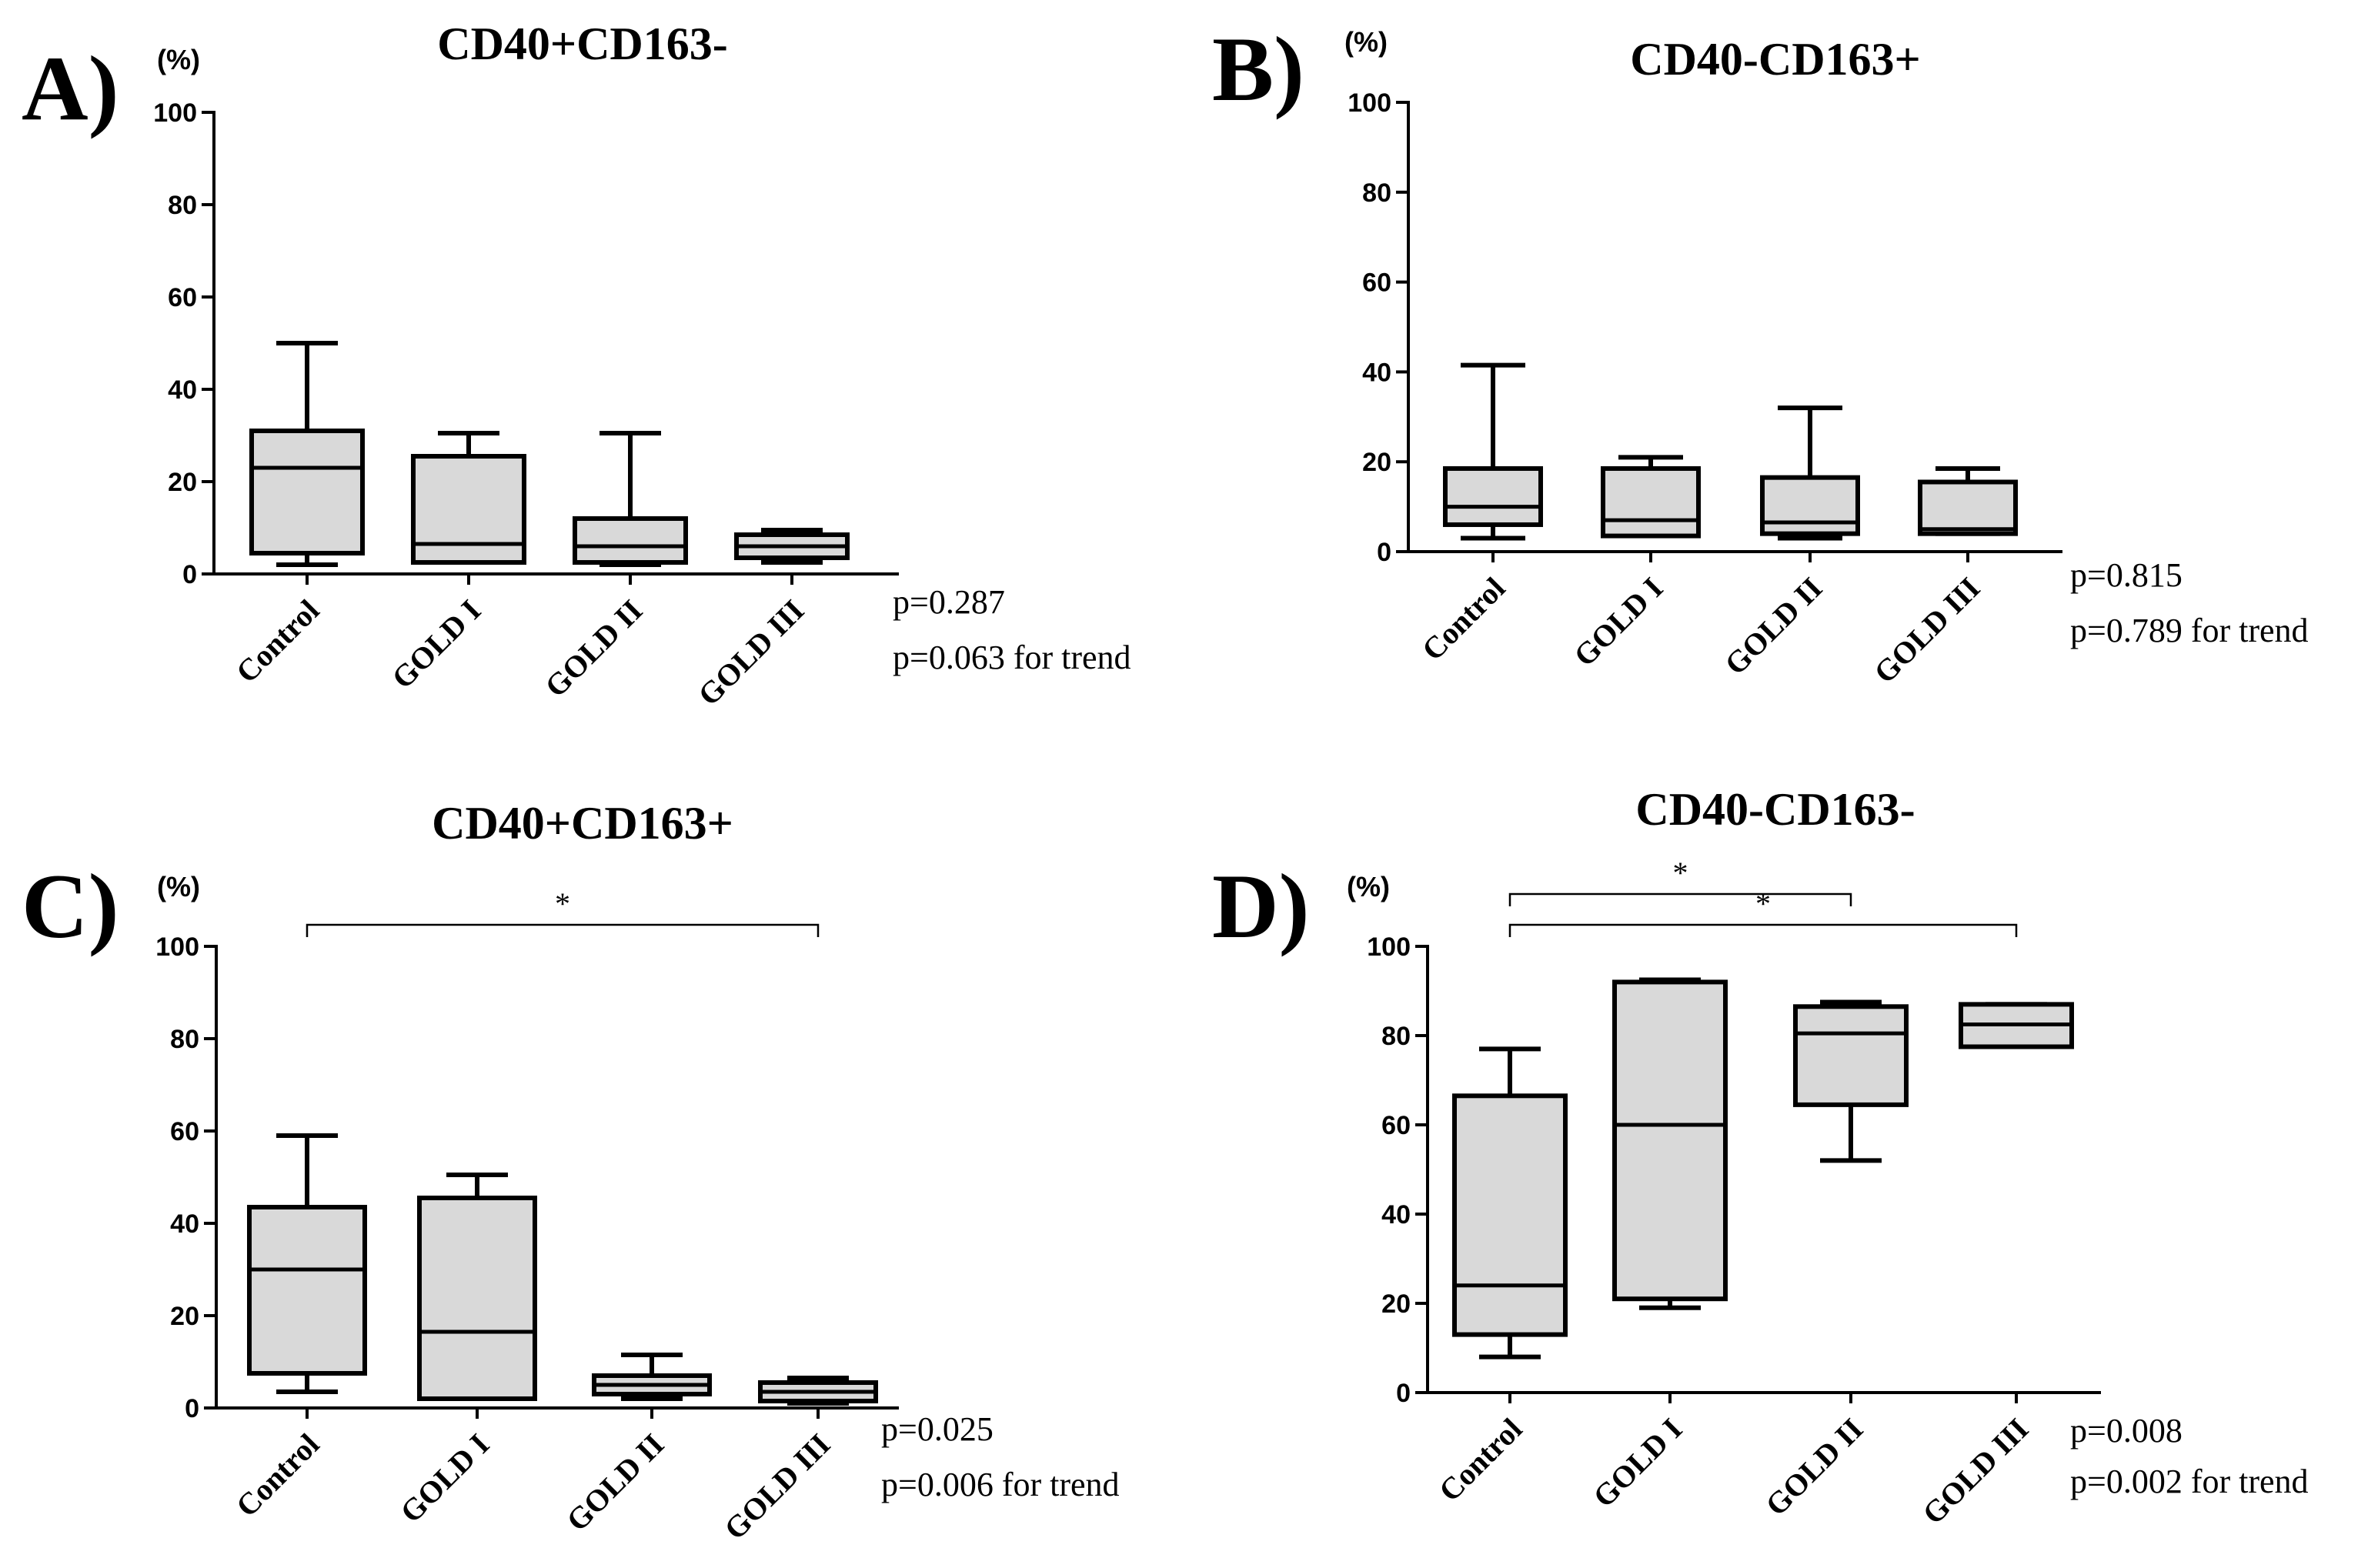  Describe the element at coordinates (184, 1224) in the screenshot. I see `panel-c-ytick-label: 40` at that location.